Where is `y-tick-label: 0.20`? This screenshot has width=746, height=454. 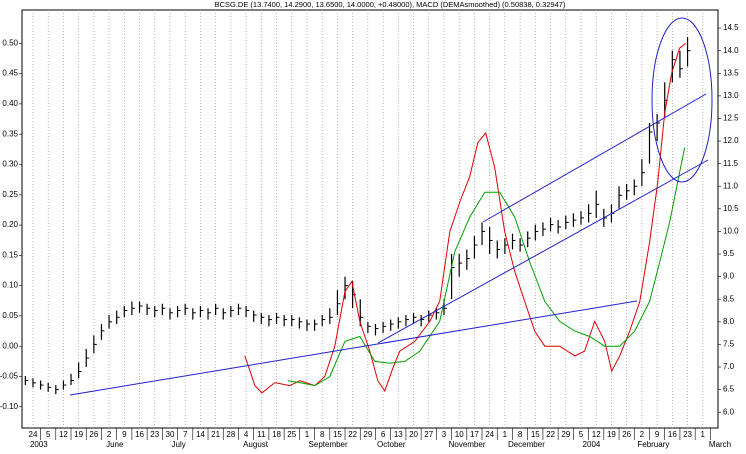
y-tick-label: 0.20 is located at coordinates (10, 224).